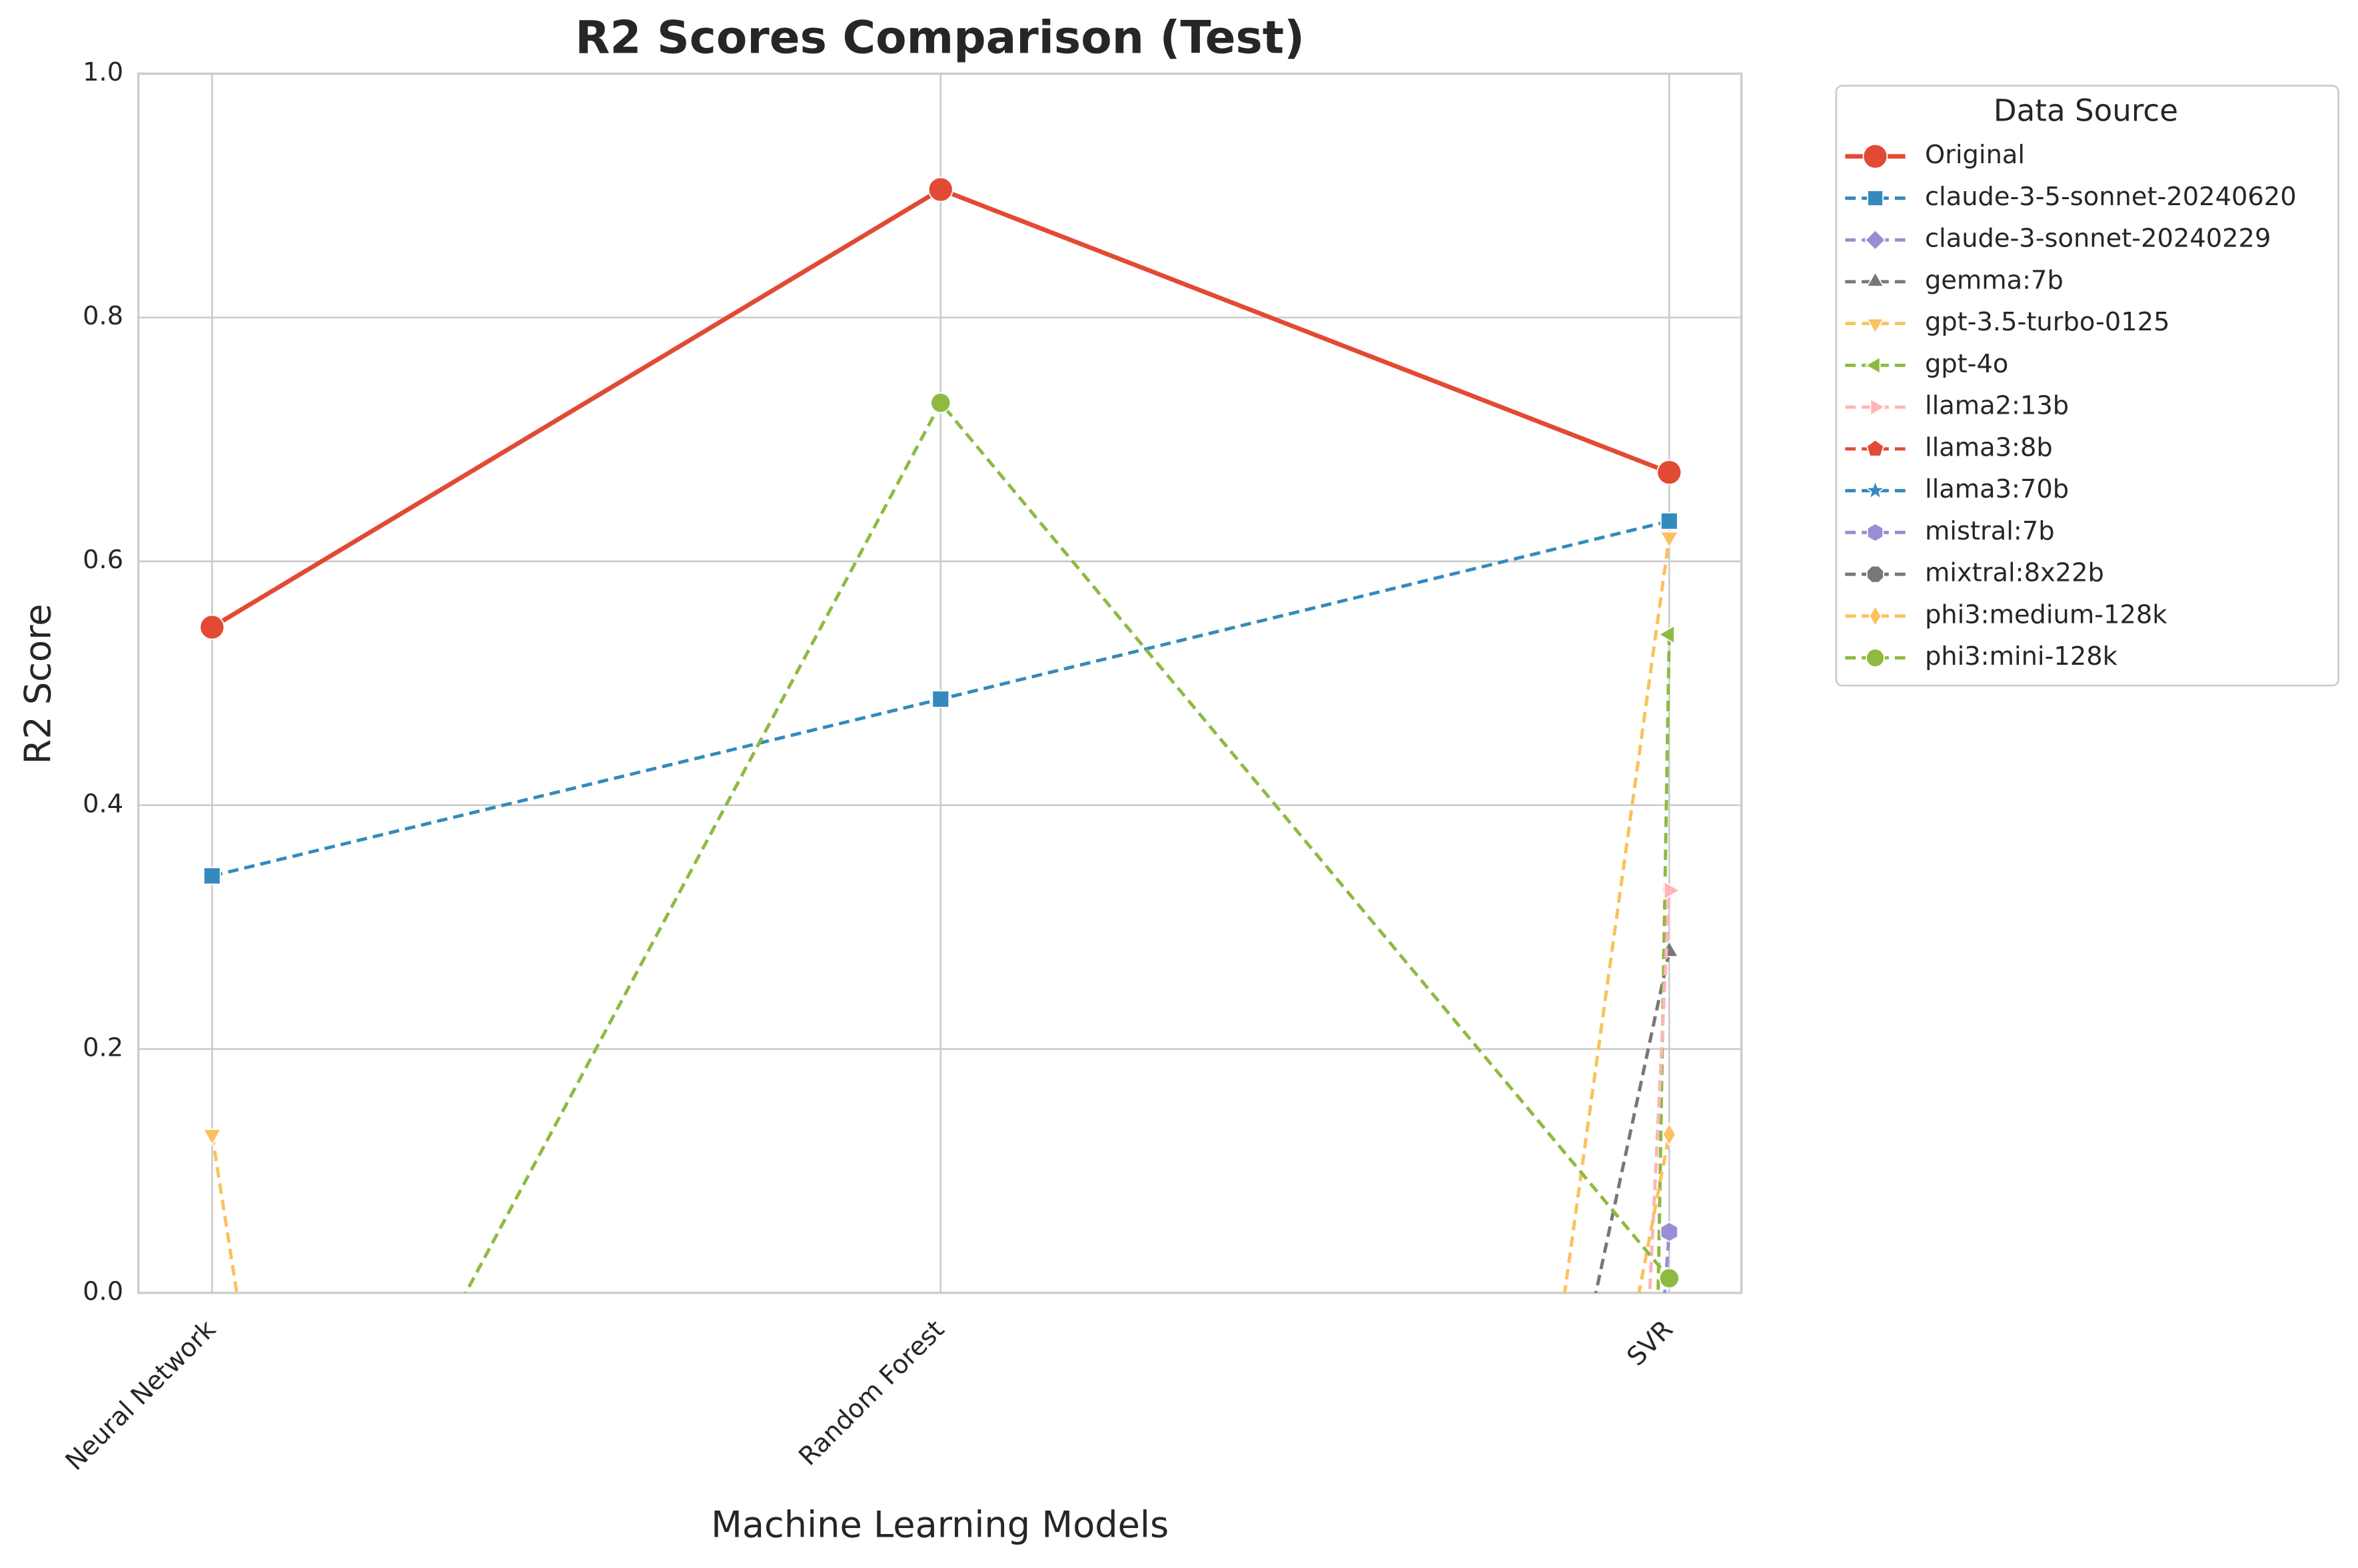  I want to click on legend-label: gpt-4o, so click(1966, 364).